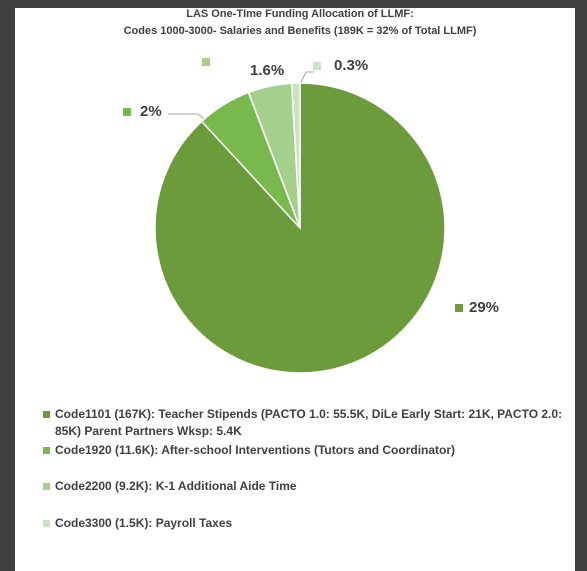  What do you see at coordinates (295, 155) in the screenshot?
I see `pie-slice` at bounding box center [295, 155].